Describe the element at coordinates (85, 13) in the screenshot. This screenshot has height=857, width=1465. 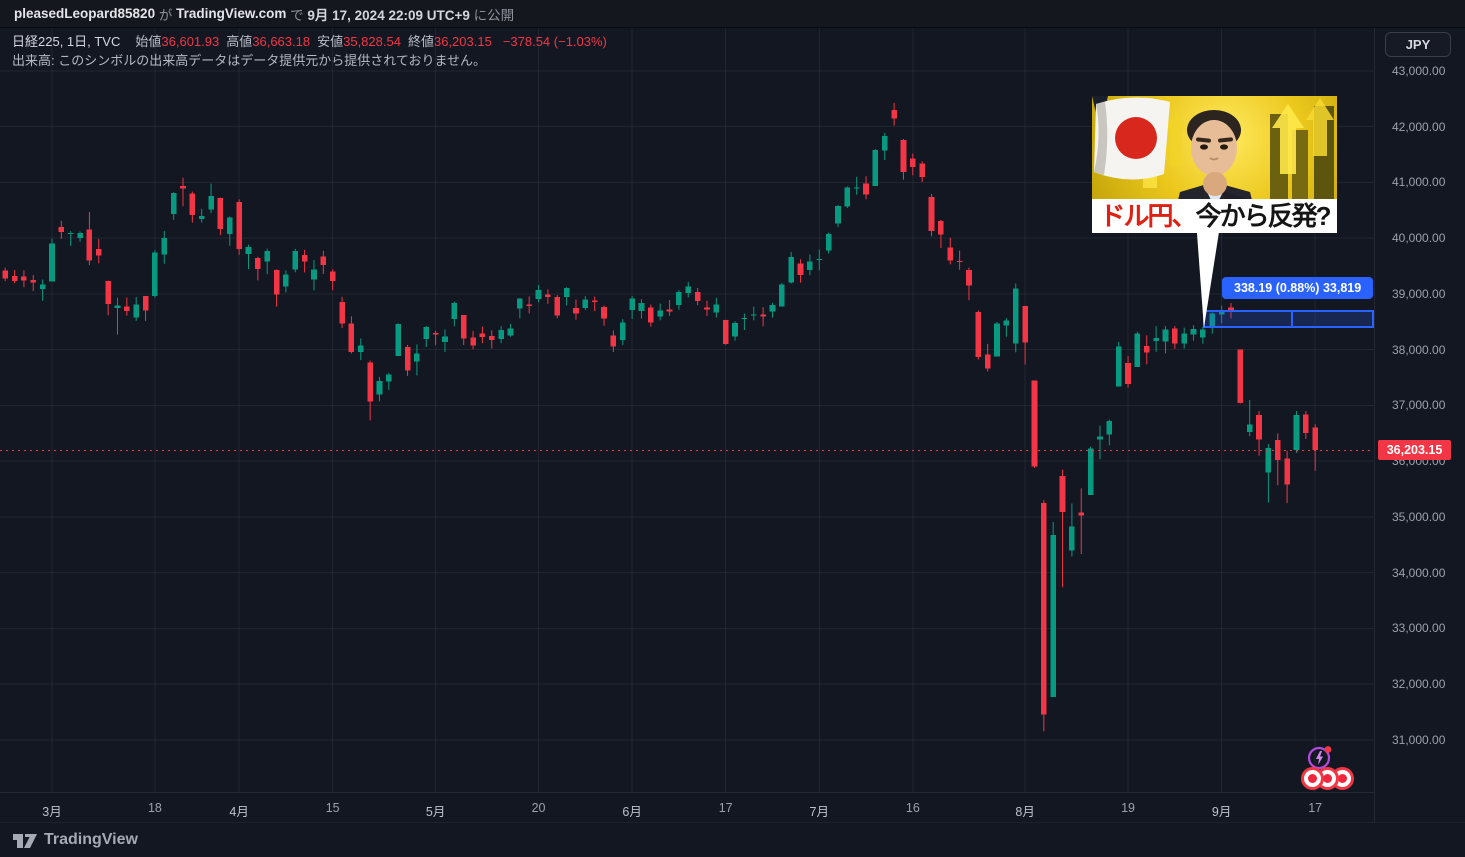
I see `publisher-username: pleasedLeopard85820` at that location.